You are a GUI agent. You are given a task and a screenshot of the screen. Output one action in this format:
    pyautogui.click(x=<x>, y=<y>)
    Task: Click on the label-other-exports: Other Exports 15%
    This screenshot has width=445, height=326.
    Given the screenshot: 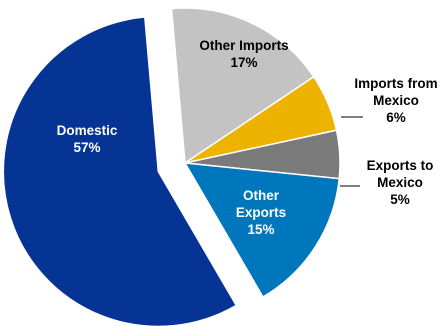 What is the action you would take?
    pyautogui.click(x=261, y=212)
    